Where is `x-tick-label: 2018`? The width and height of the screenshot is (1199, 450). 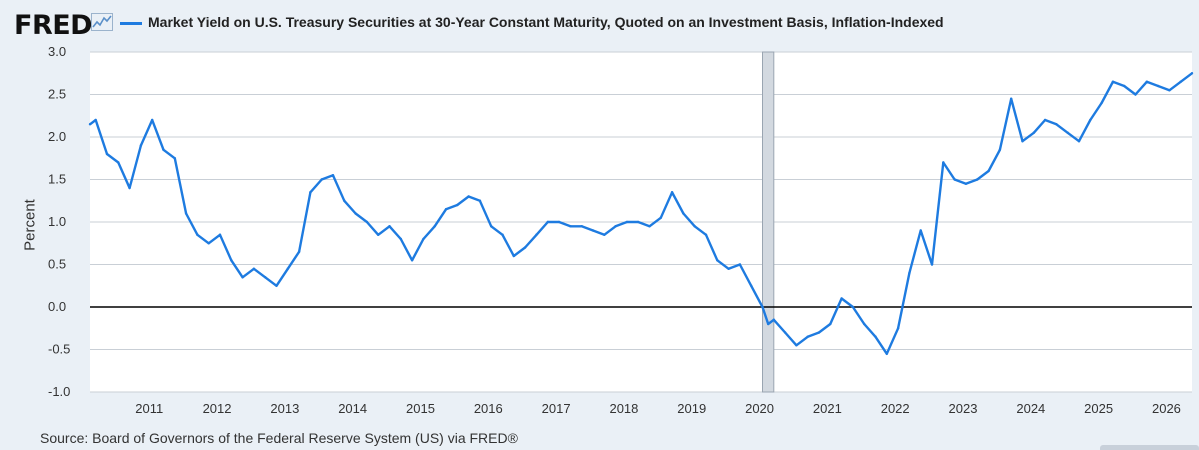 x-tick-label: 2018 is located at coordinates (623, 408).